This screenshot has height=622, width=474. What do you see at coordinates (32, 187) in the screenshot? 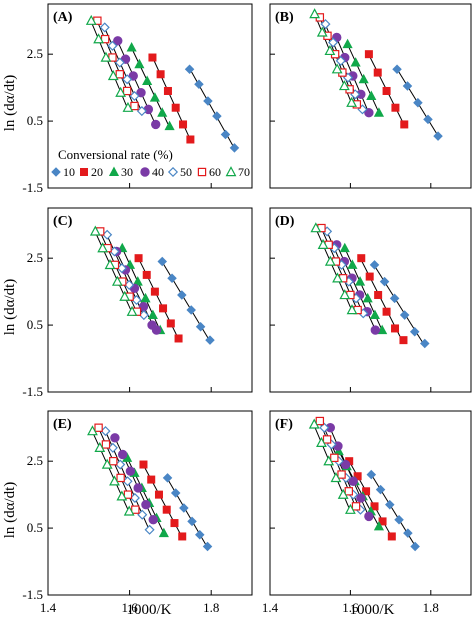
I see `y-tick-label: -1.5` at bounding box center [32, 187].